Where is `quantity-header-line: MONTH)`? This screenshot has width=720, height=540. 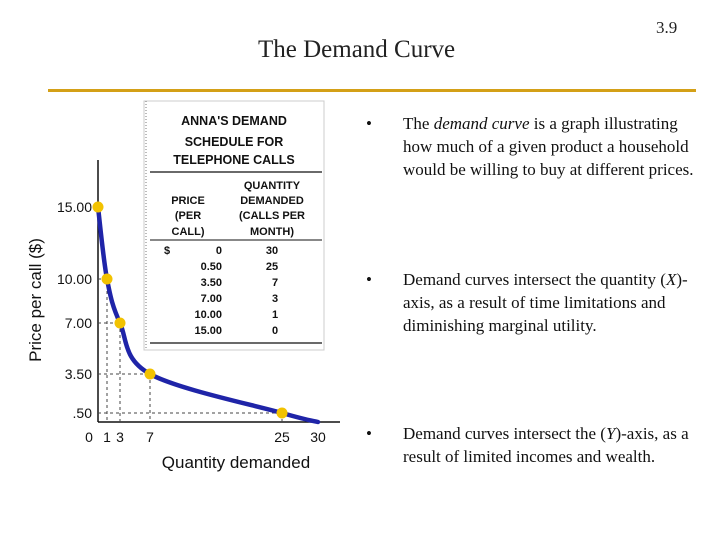
quantity-header-line: MONTH) is located at coordinates (272, 232).